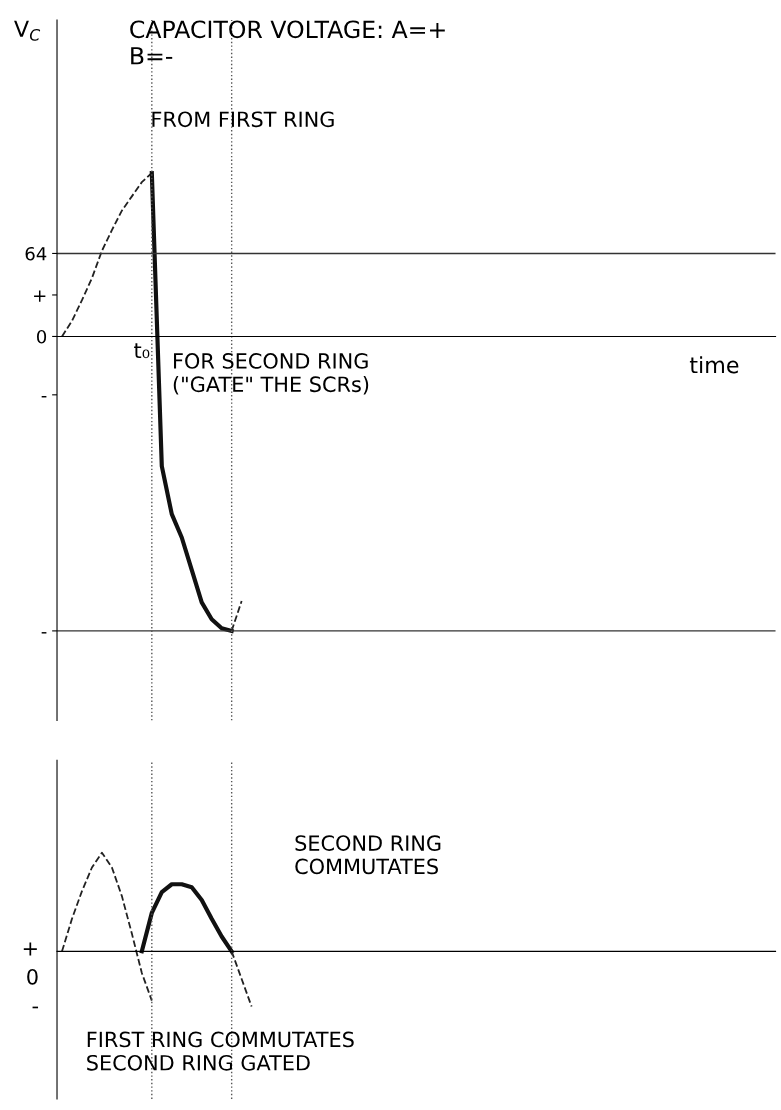  Describe the element at coordinates (714, 365) in the screenshot. I see `x-axis-title: time` at that location.